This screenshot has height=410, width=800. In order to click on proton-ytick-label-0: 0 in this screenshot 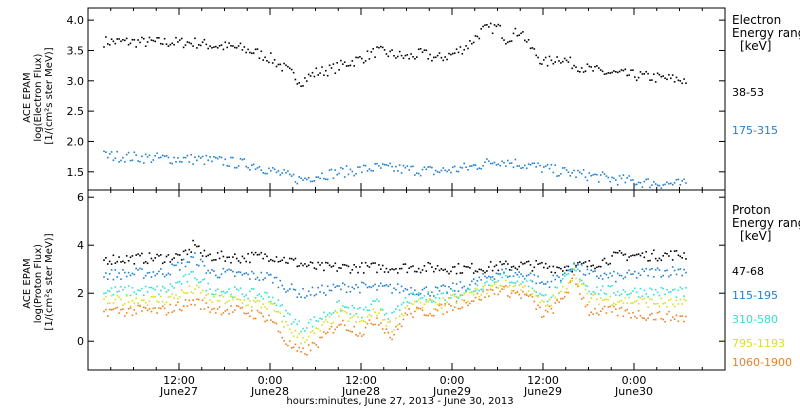, I will do `click(80, 341)`.